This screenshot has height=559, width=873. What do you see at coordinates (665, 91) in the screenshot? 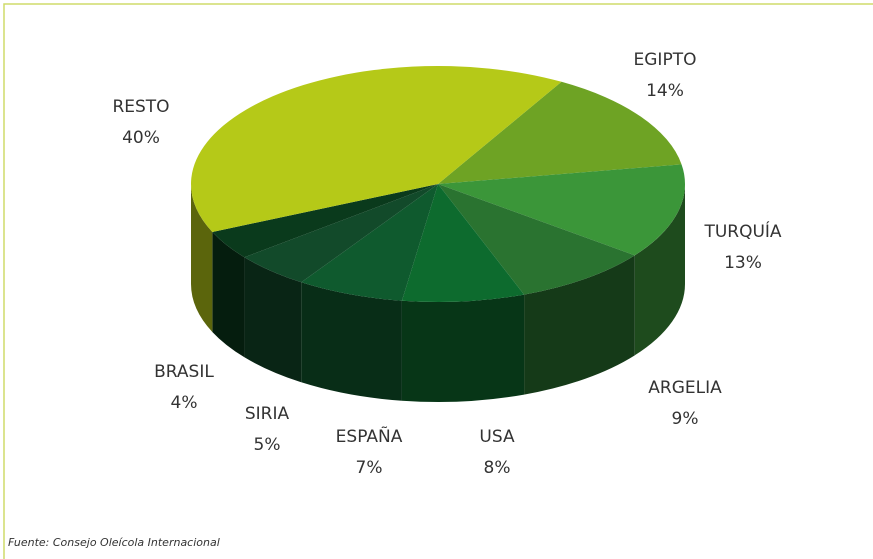
I see `slice-value-label: 14%` at bounding box center [665, 91].